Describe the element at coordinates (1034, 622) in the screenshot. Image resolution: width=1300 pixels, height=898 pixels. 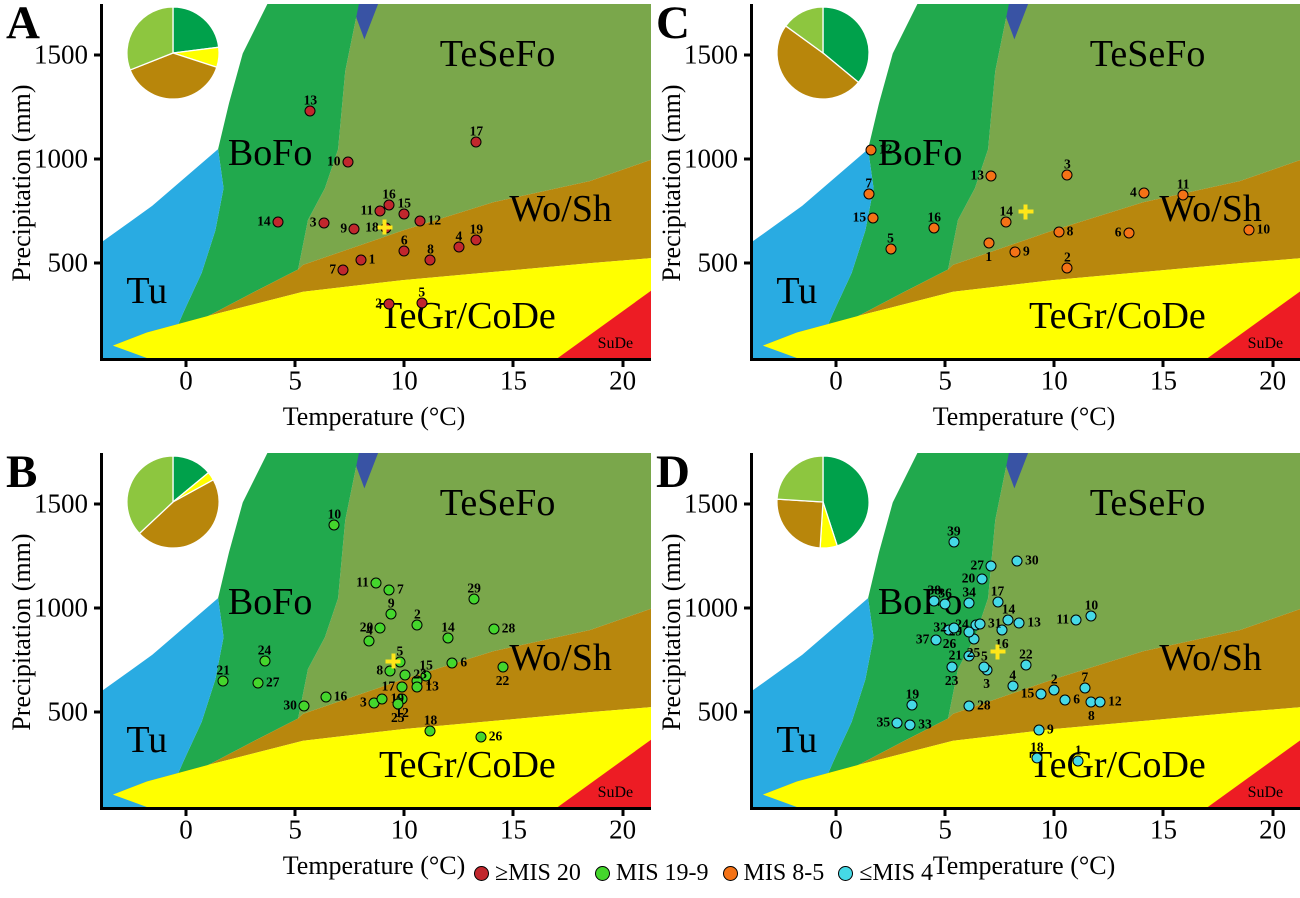
I see `data-point-label: 13` at that location.